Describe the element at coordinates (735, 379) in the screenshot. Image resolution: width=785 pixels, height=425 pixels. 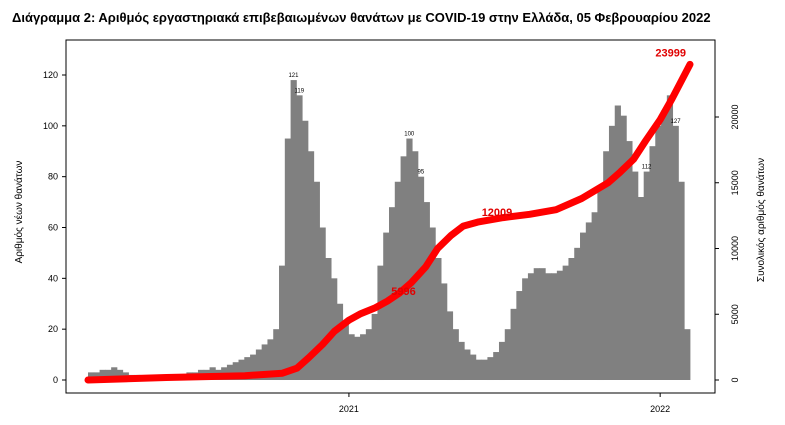
I see `y2-tick-label: 0` at that location.